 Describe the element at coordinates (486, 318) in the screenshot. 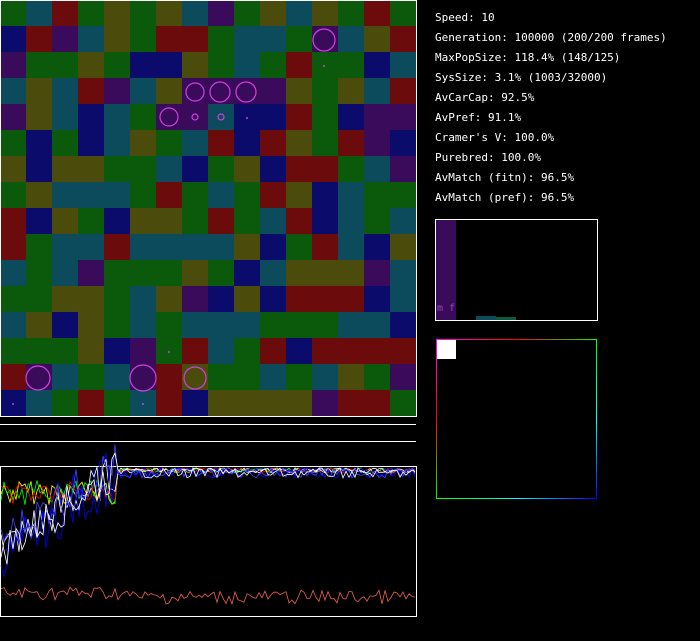

I see `histogram-bar` at that location.